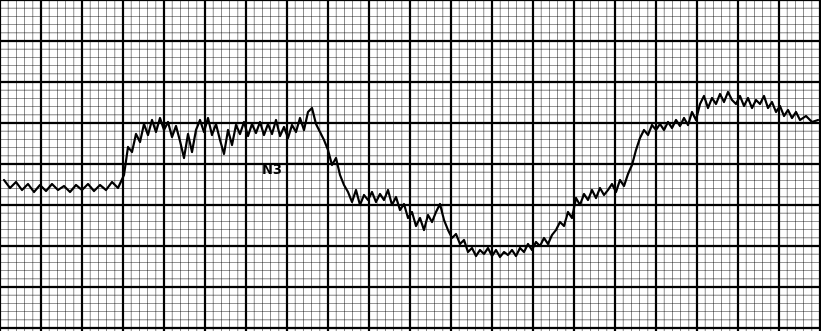 The height and width of the screenshot is (331, 821). I want to click on annotation-label: N3, so click(272, 170).